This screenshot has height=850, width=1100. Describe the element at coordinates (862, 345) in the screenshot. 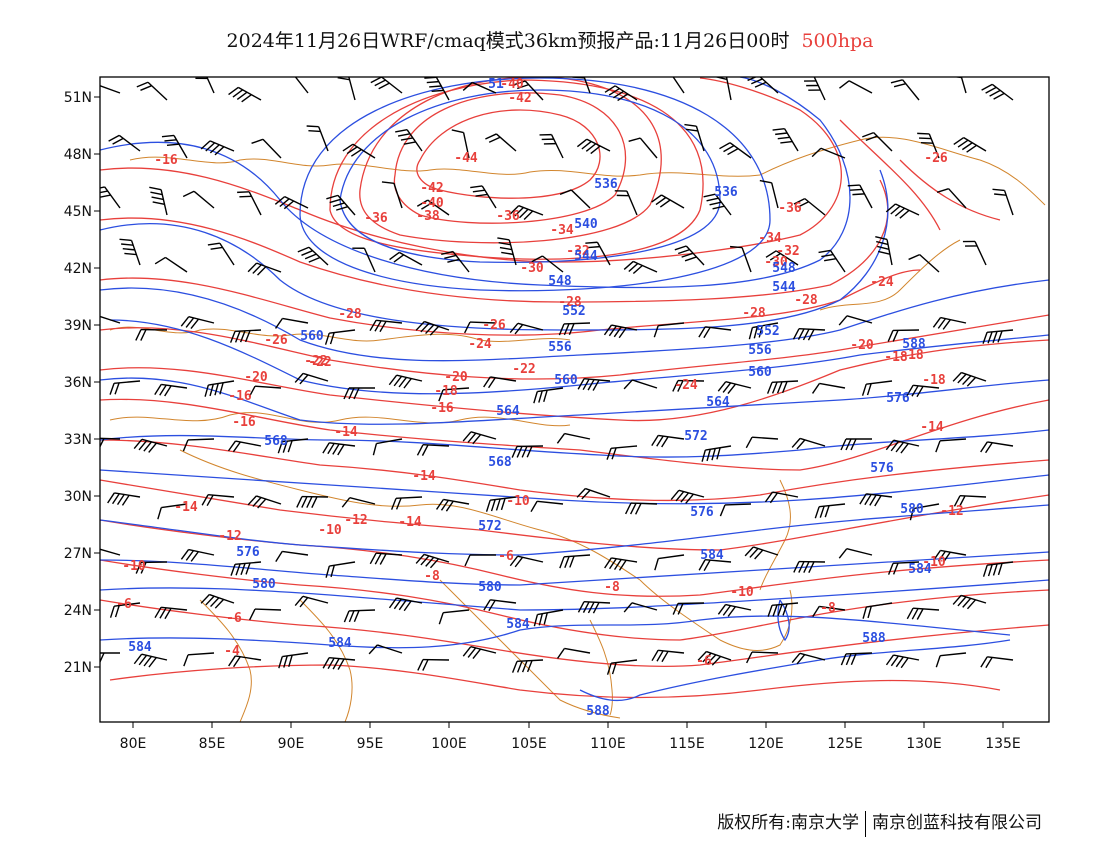

I see `temperature-contour-label: -20` at that location.